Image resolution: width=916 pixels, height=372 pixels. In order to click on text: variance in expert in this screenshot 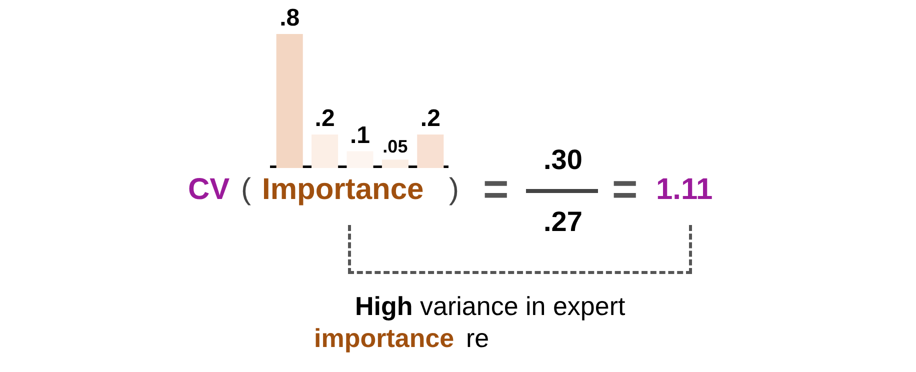, I will do `click(523, 306)`.